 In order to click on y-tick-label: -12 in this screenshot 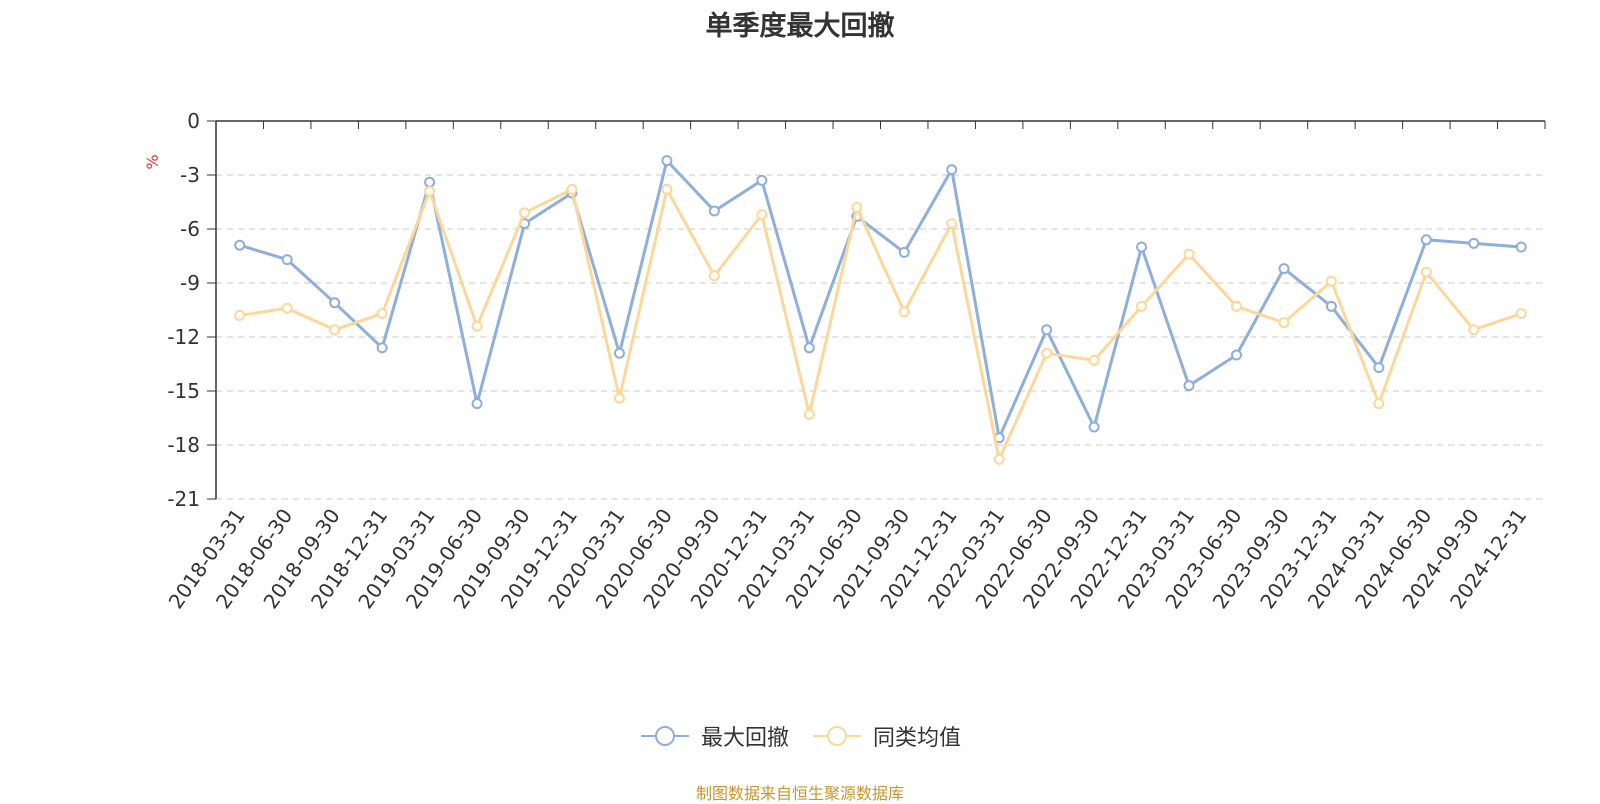, I will do `click(183, 337)`.